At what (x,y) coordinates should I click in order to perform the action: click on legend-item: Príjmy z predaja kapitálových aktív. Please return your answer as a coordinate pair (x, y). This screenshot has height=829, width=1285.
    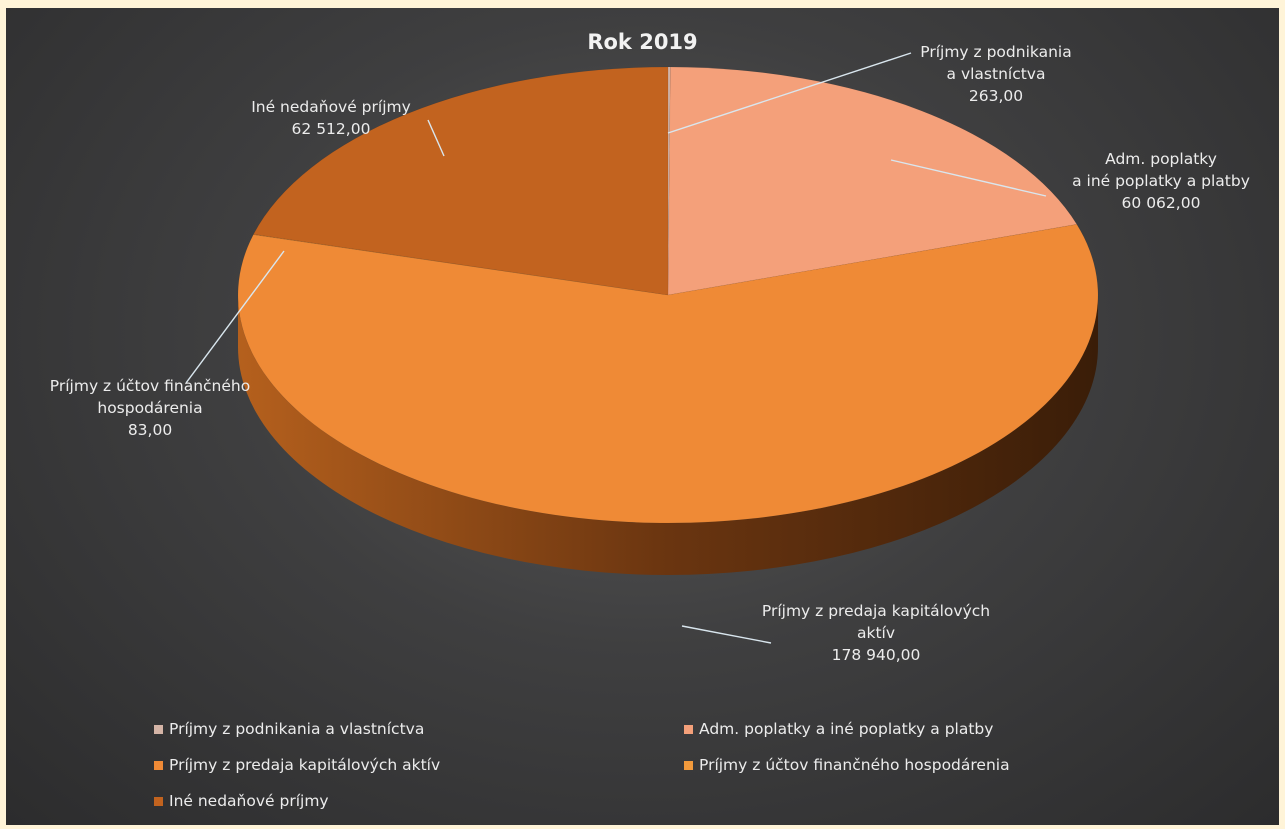
    Looking at the image, I should click on (297, 765).